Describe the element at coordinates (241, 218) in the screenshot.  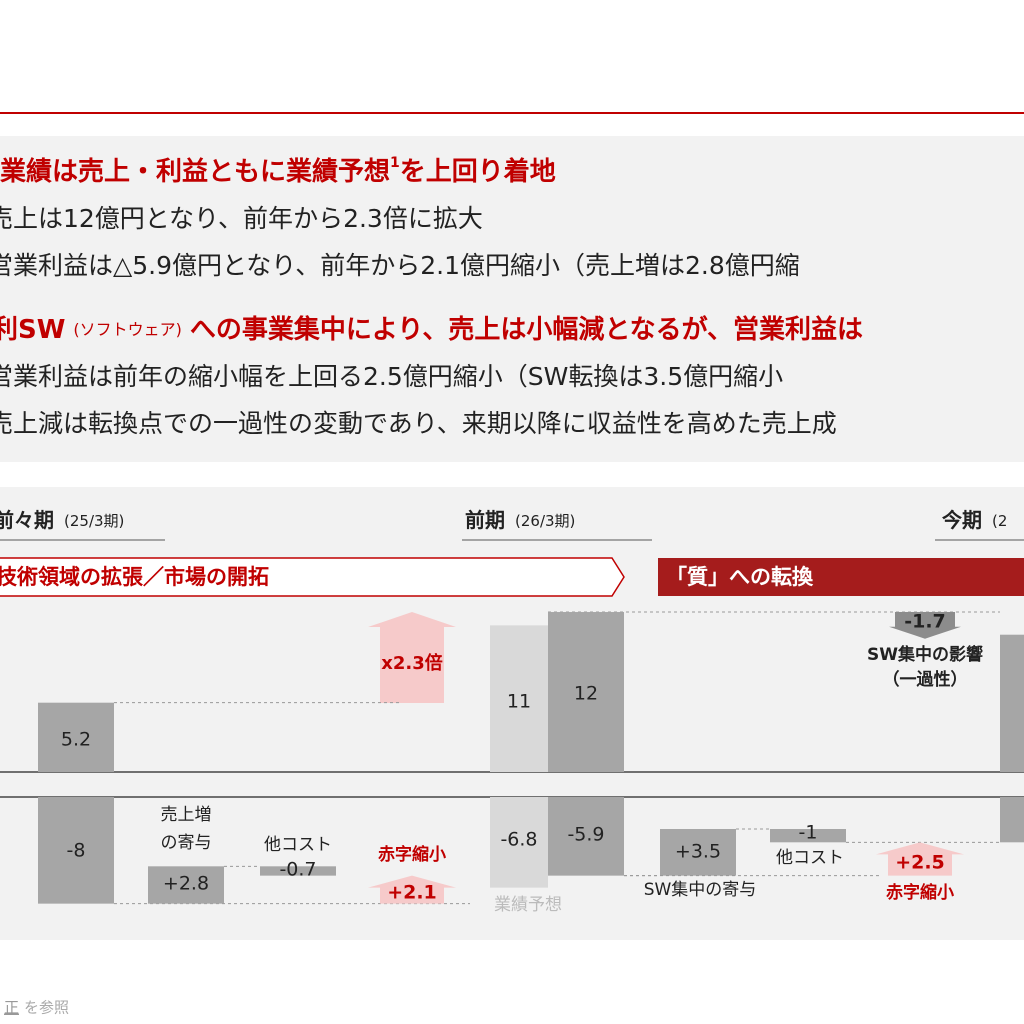
I see `bullet: 売上は12億円となり、前年から2.3倍に拡大` at that location.